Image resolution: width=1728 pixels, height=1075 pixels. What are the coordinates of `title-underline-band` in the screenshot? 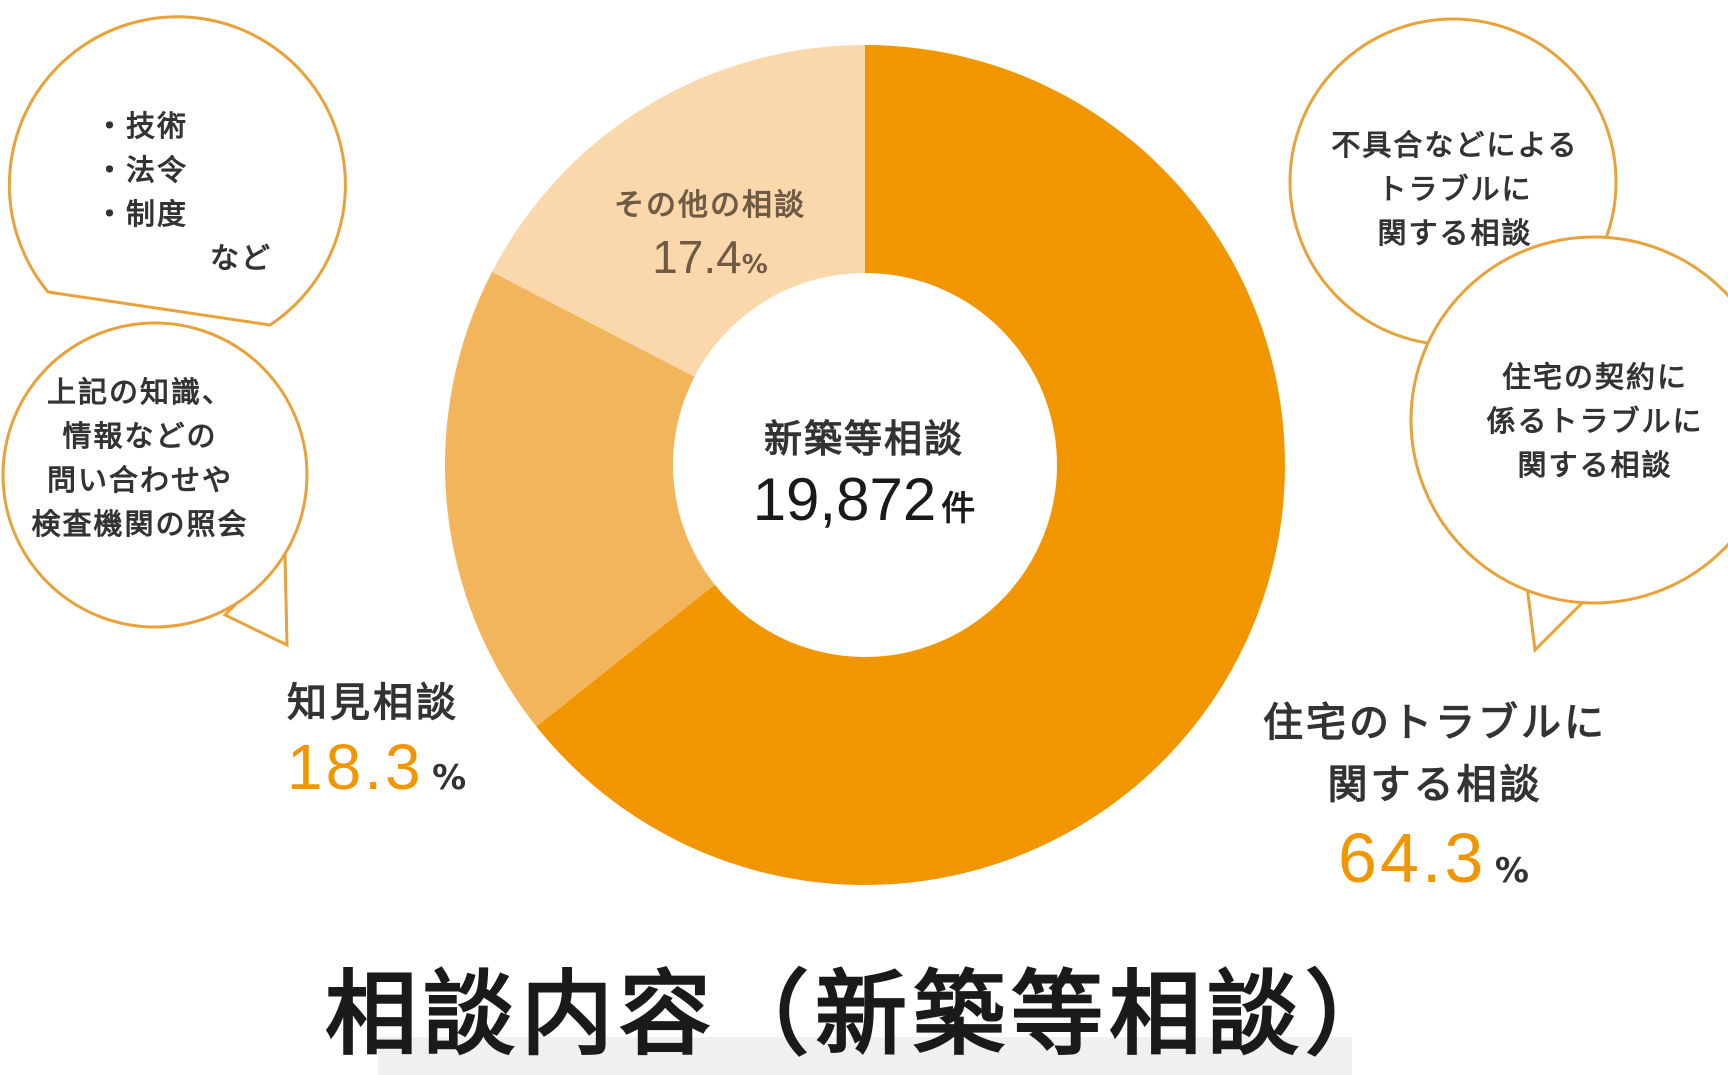 It's located at (865, 1056).